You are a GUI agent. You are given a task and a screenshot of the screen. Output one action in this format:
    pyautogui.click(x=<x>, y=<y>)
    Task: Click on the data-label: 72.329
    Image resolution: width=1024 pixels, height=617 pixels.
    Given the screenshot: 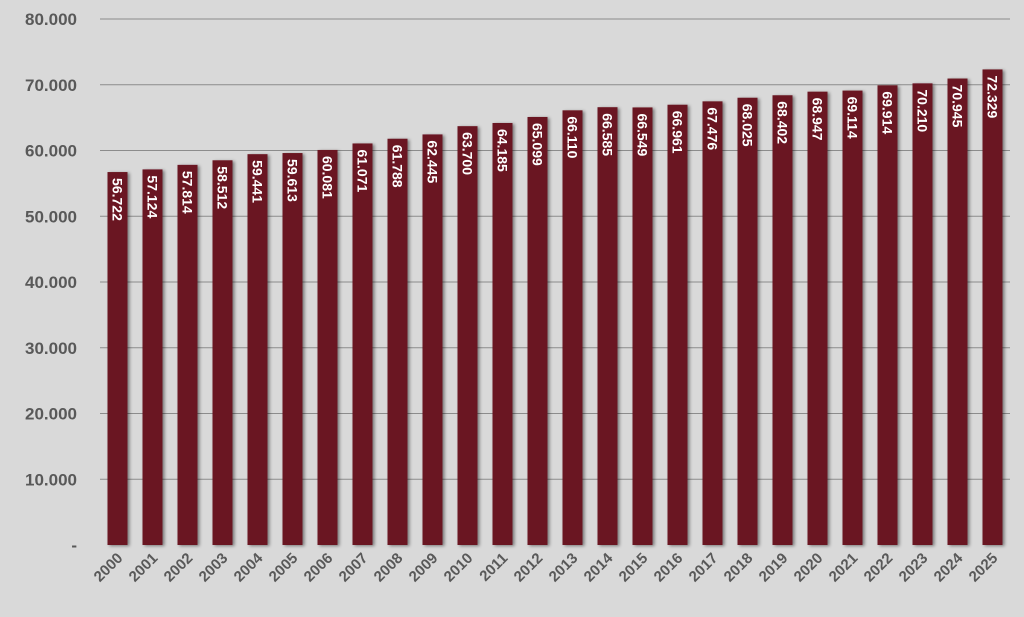 What is the action you would take?
    pyautogui.click(x=993, y=96)
    